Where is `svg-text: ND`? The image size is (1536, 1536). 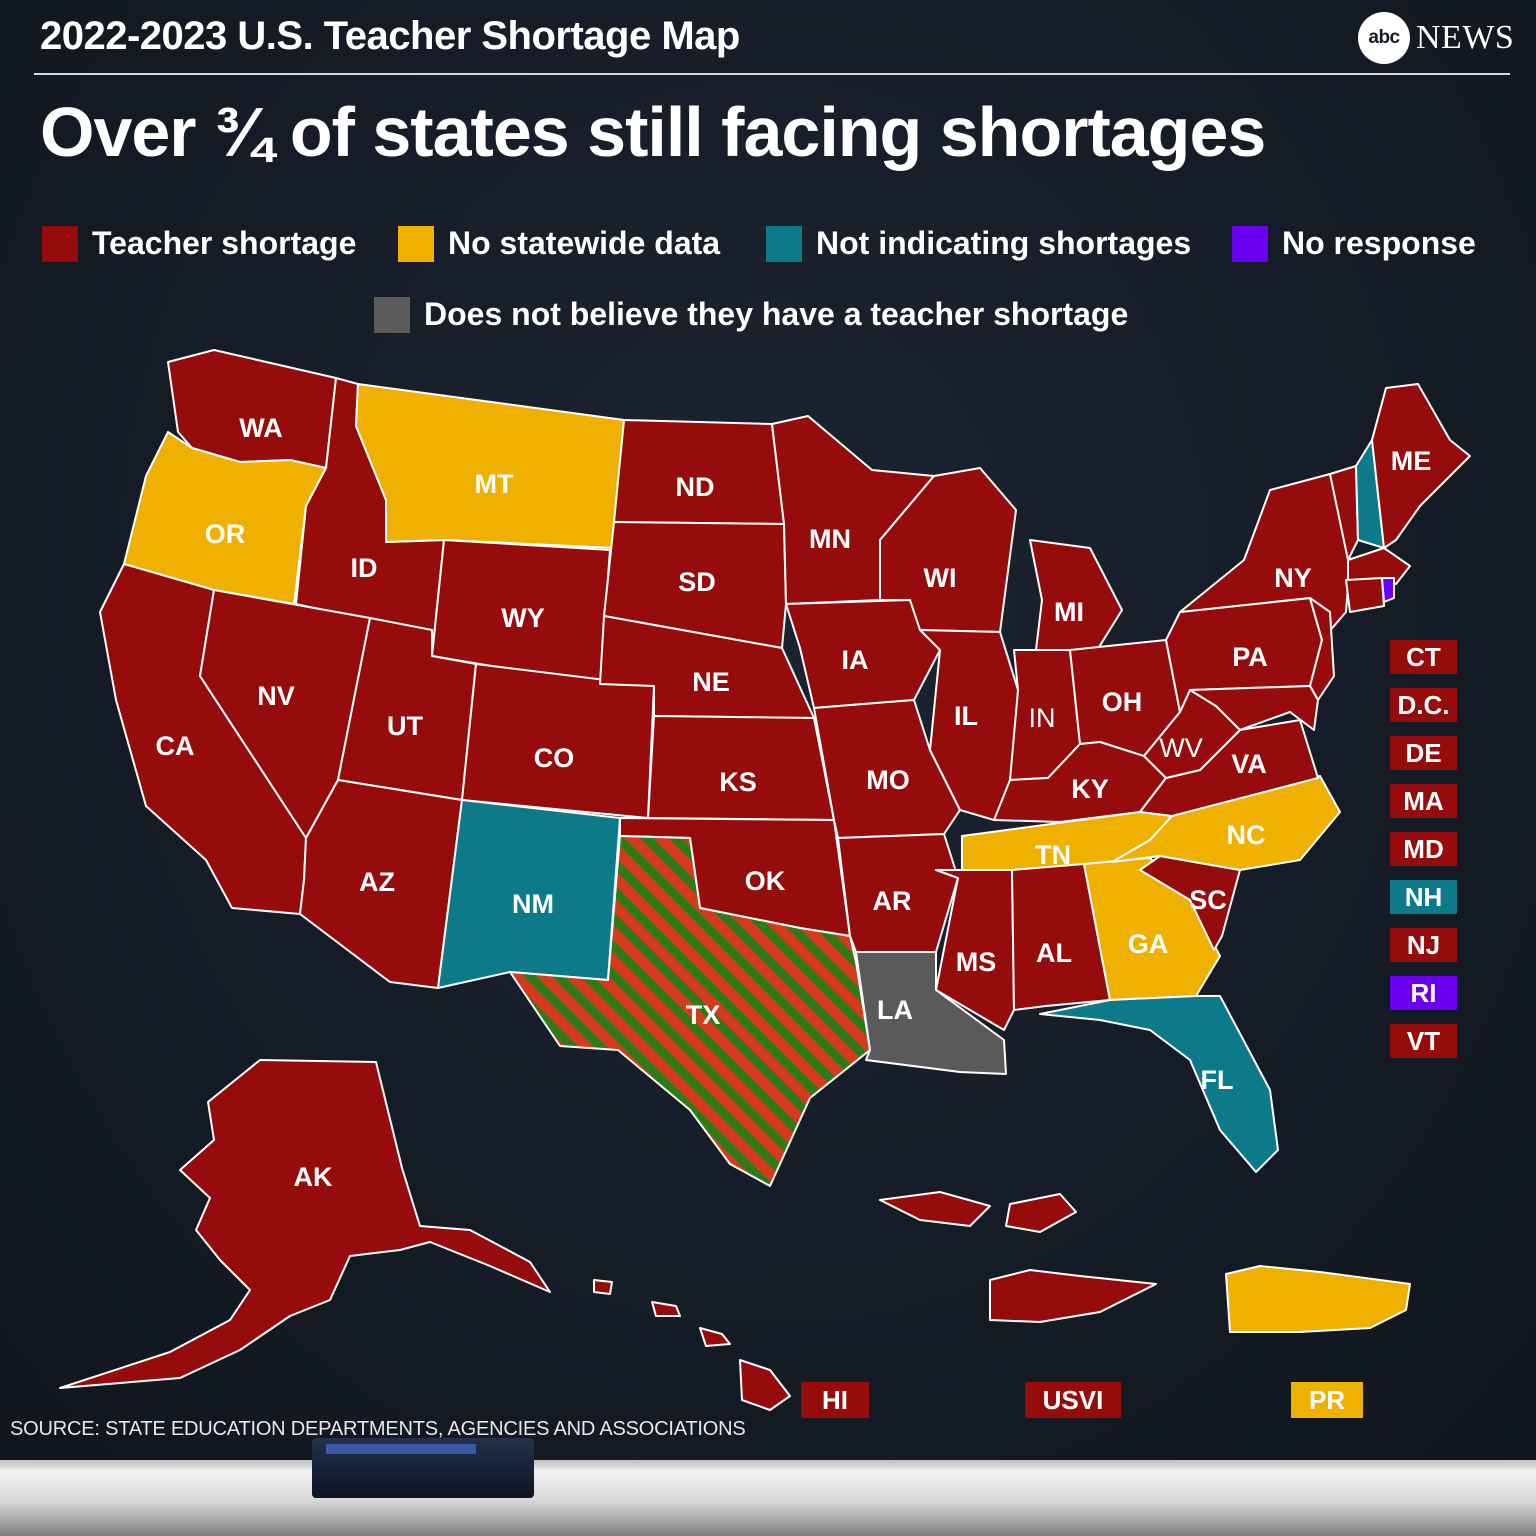 svg-text: ND is located at coordinates (695, 487).